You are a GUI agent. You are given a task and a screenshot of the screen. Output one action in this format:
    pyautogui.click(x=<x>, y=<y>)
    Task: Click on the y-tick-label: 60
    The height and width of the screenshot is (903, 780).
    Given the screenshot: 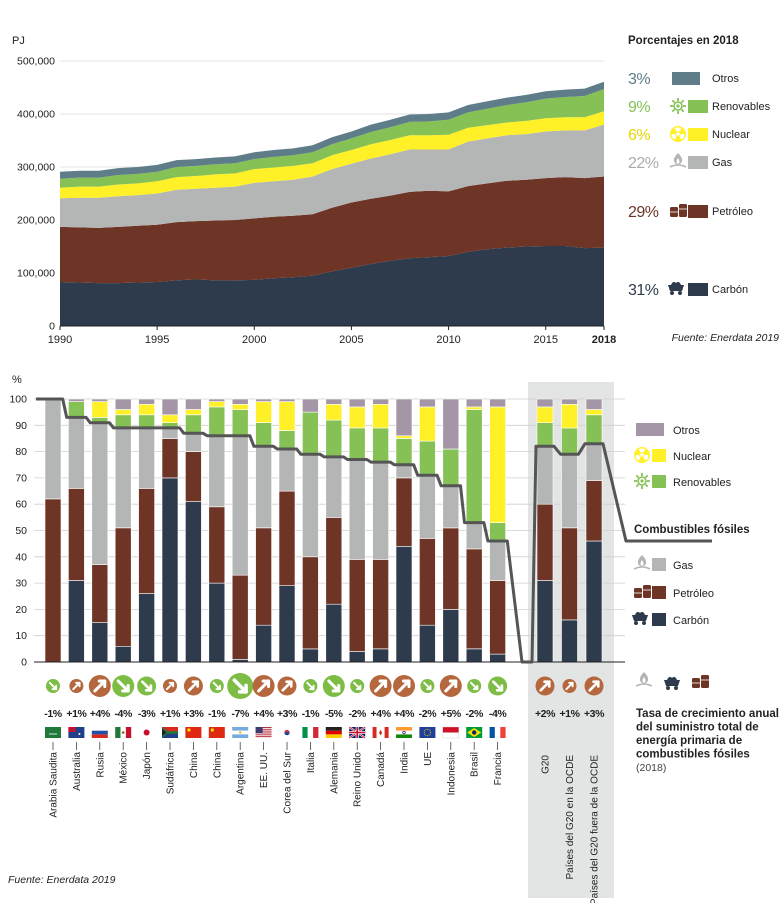 What is the action you would take?
    pyautogui.click(x=21, y=505)
    